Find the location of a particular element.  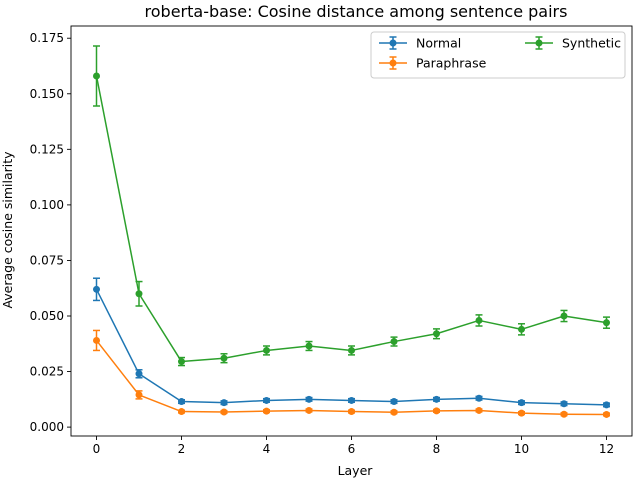

x-tick-label: 10 is located at coordinates (521, 449).